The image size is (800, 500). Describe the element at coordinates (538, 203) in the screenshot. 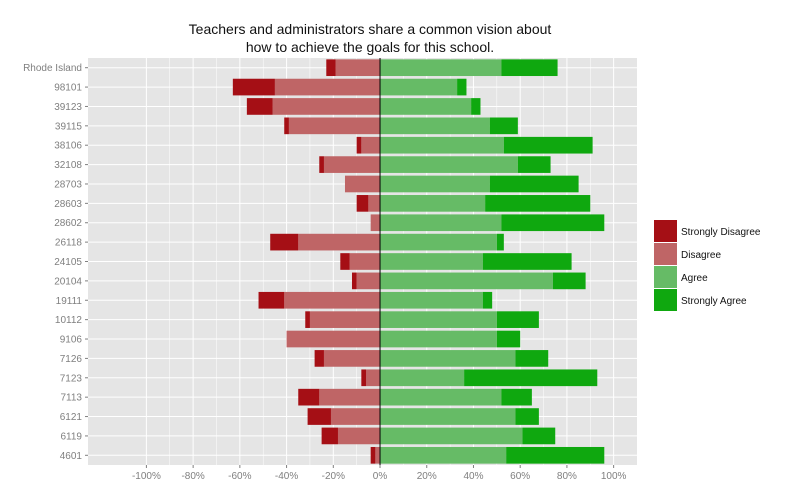

I see `bar-28603-strongly-agree` at that location.